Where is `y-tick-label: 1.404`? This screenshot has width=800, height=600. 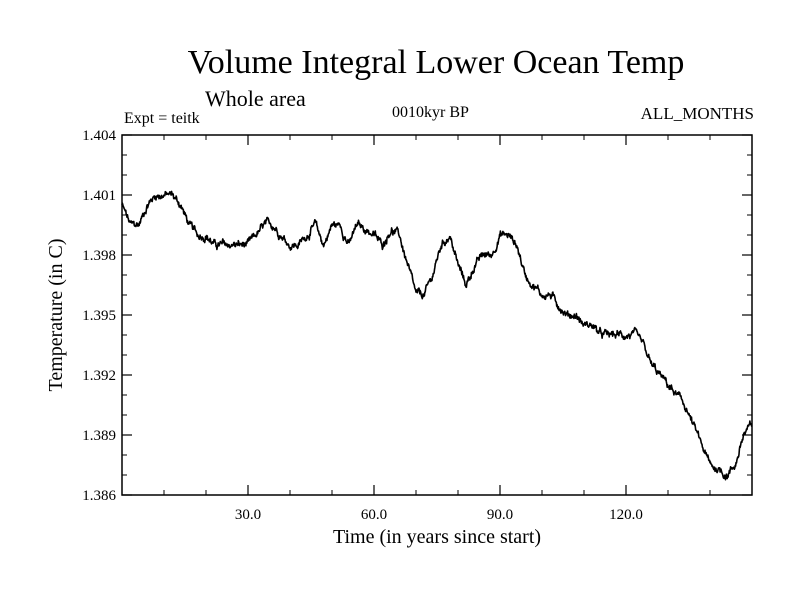 y-tick-label: 1.404 is located at coordinates (99, 136).